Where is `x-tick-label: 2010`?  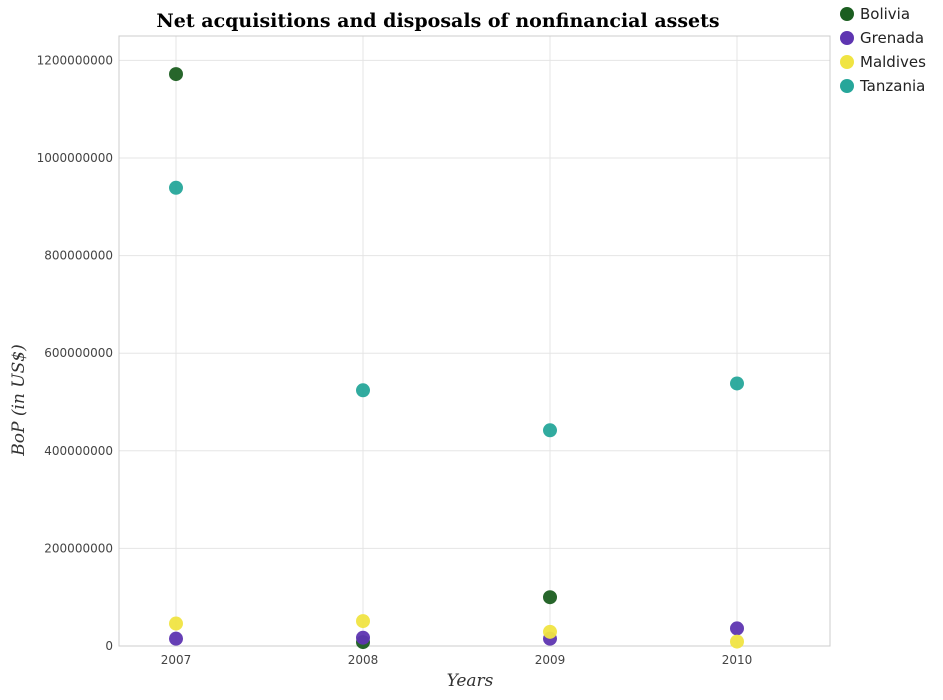
x-tick-label: 2010 is located at coordinates (737, 660).